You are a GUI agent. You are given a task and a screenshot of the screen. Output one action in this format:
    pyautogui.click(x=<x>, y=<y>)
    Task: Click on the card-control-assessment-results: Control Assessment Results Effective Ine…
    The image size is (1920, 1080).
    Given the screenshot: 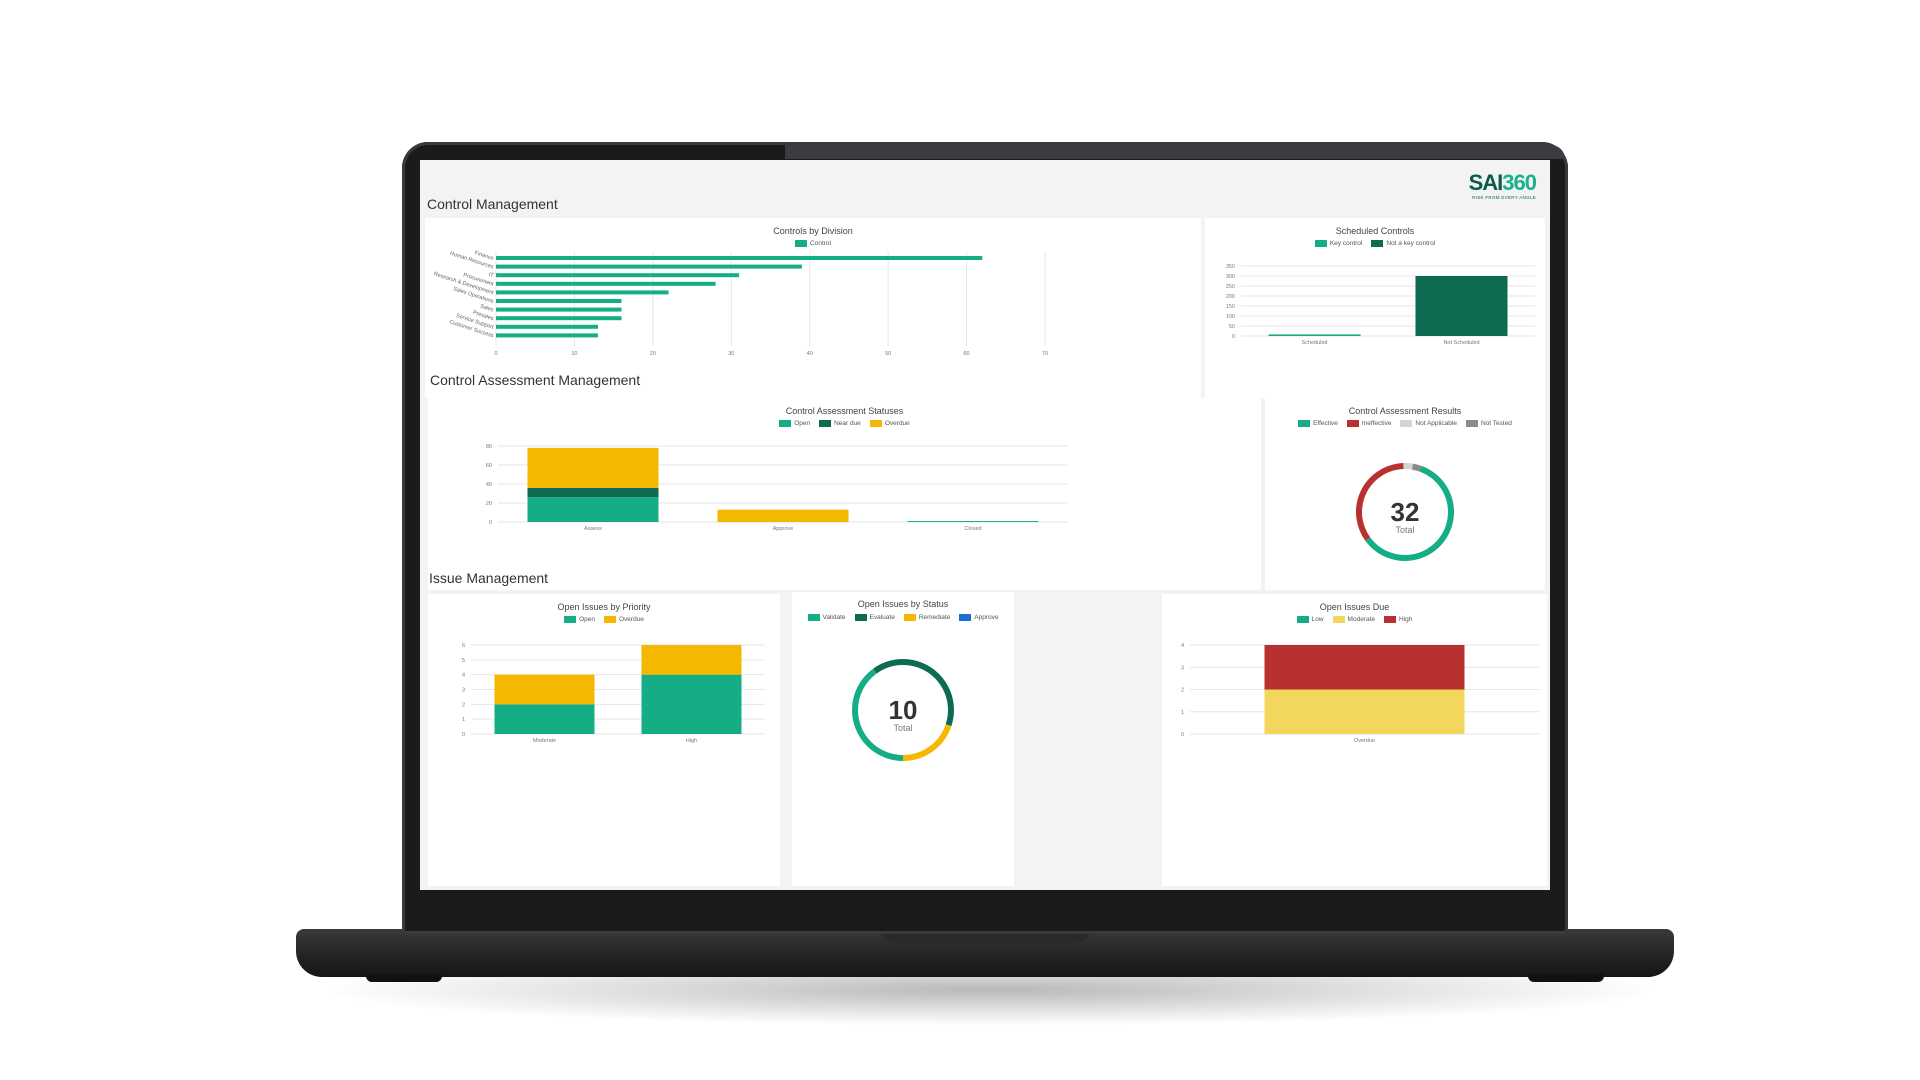 What is the action you would take?
    pyautogui.click(x=1405, y=494)
    